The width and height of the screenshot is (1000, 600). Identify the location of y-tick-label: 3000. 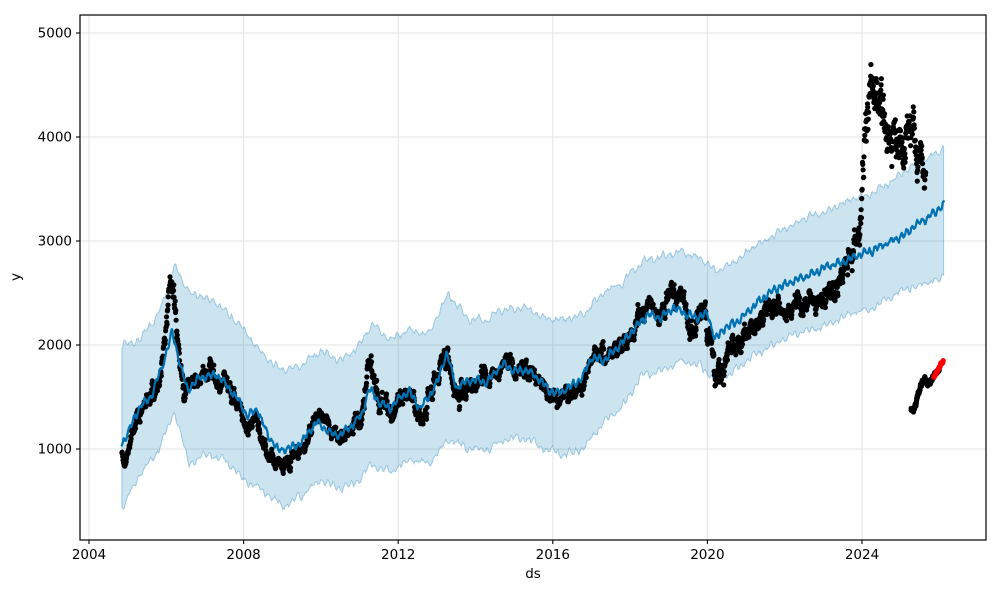
(55, 242).